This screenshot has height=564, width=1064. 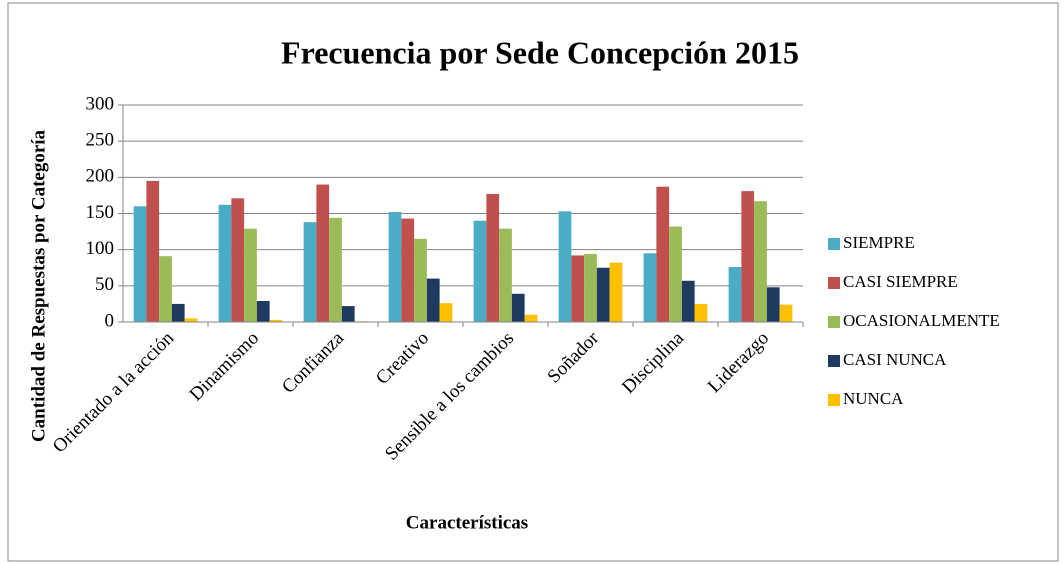 What do you see at coordinates (540, 52) in the screenshot?
I see `chart-title: Frecuencia por Sede Concepción 2015` at bounding box center [540, 52].